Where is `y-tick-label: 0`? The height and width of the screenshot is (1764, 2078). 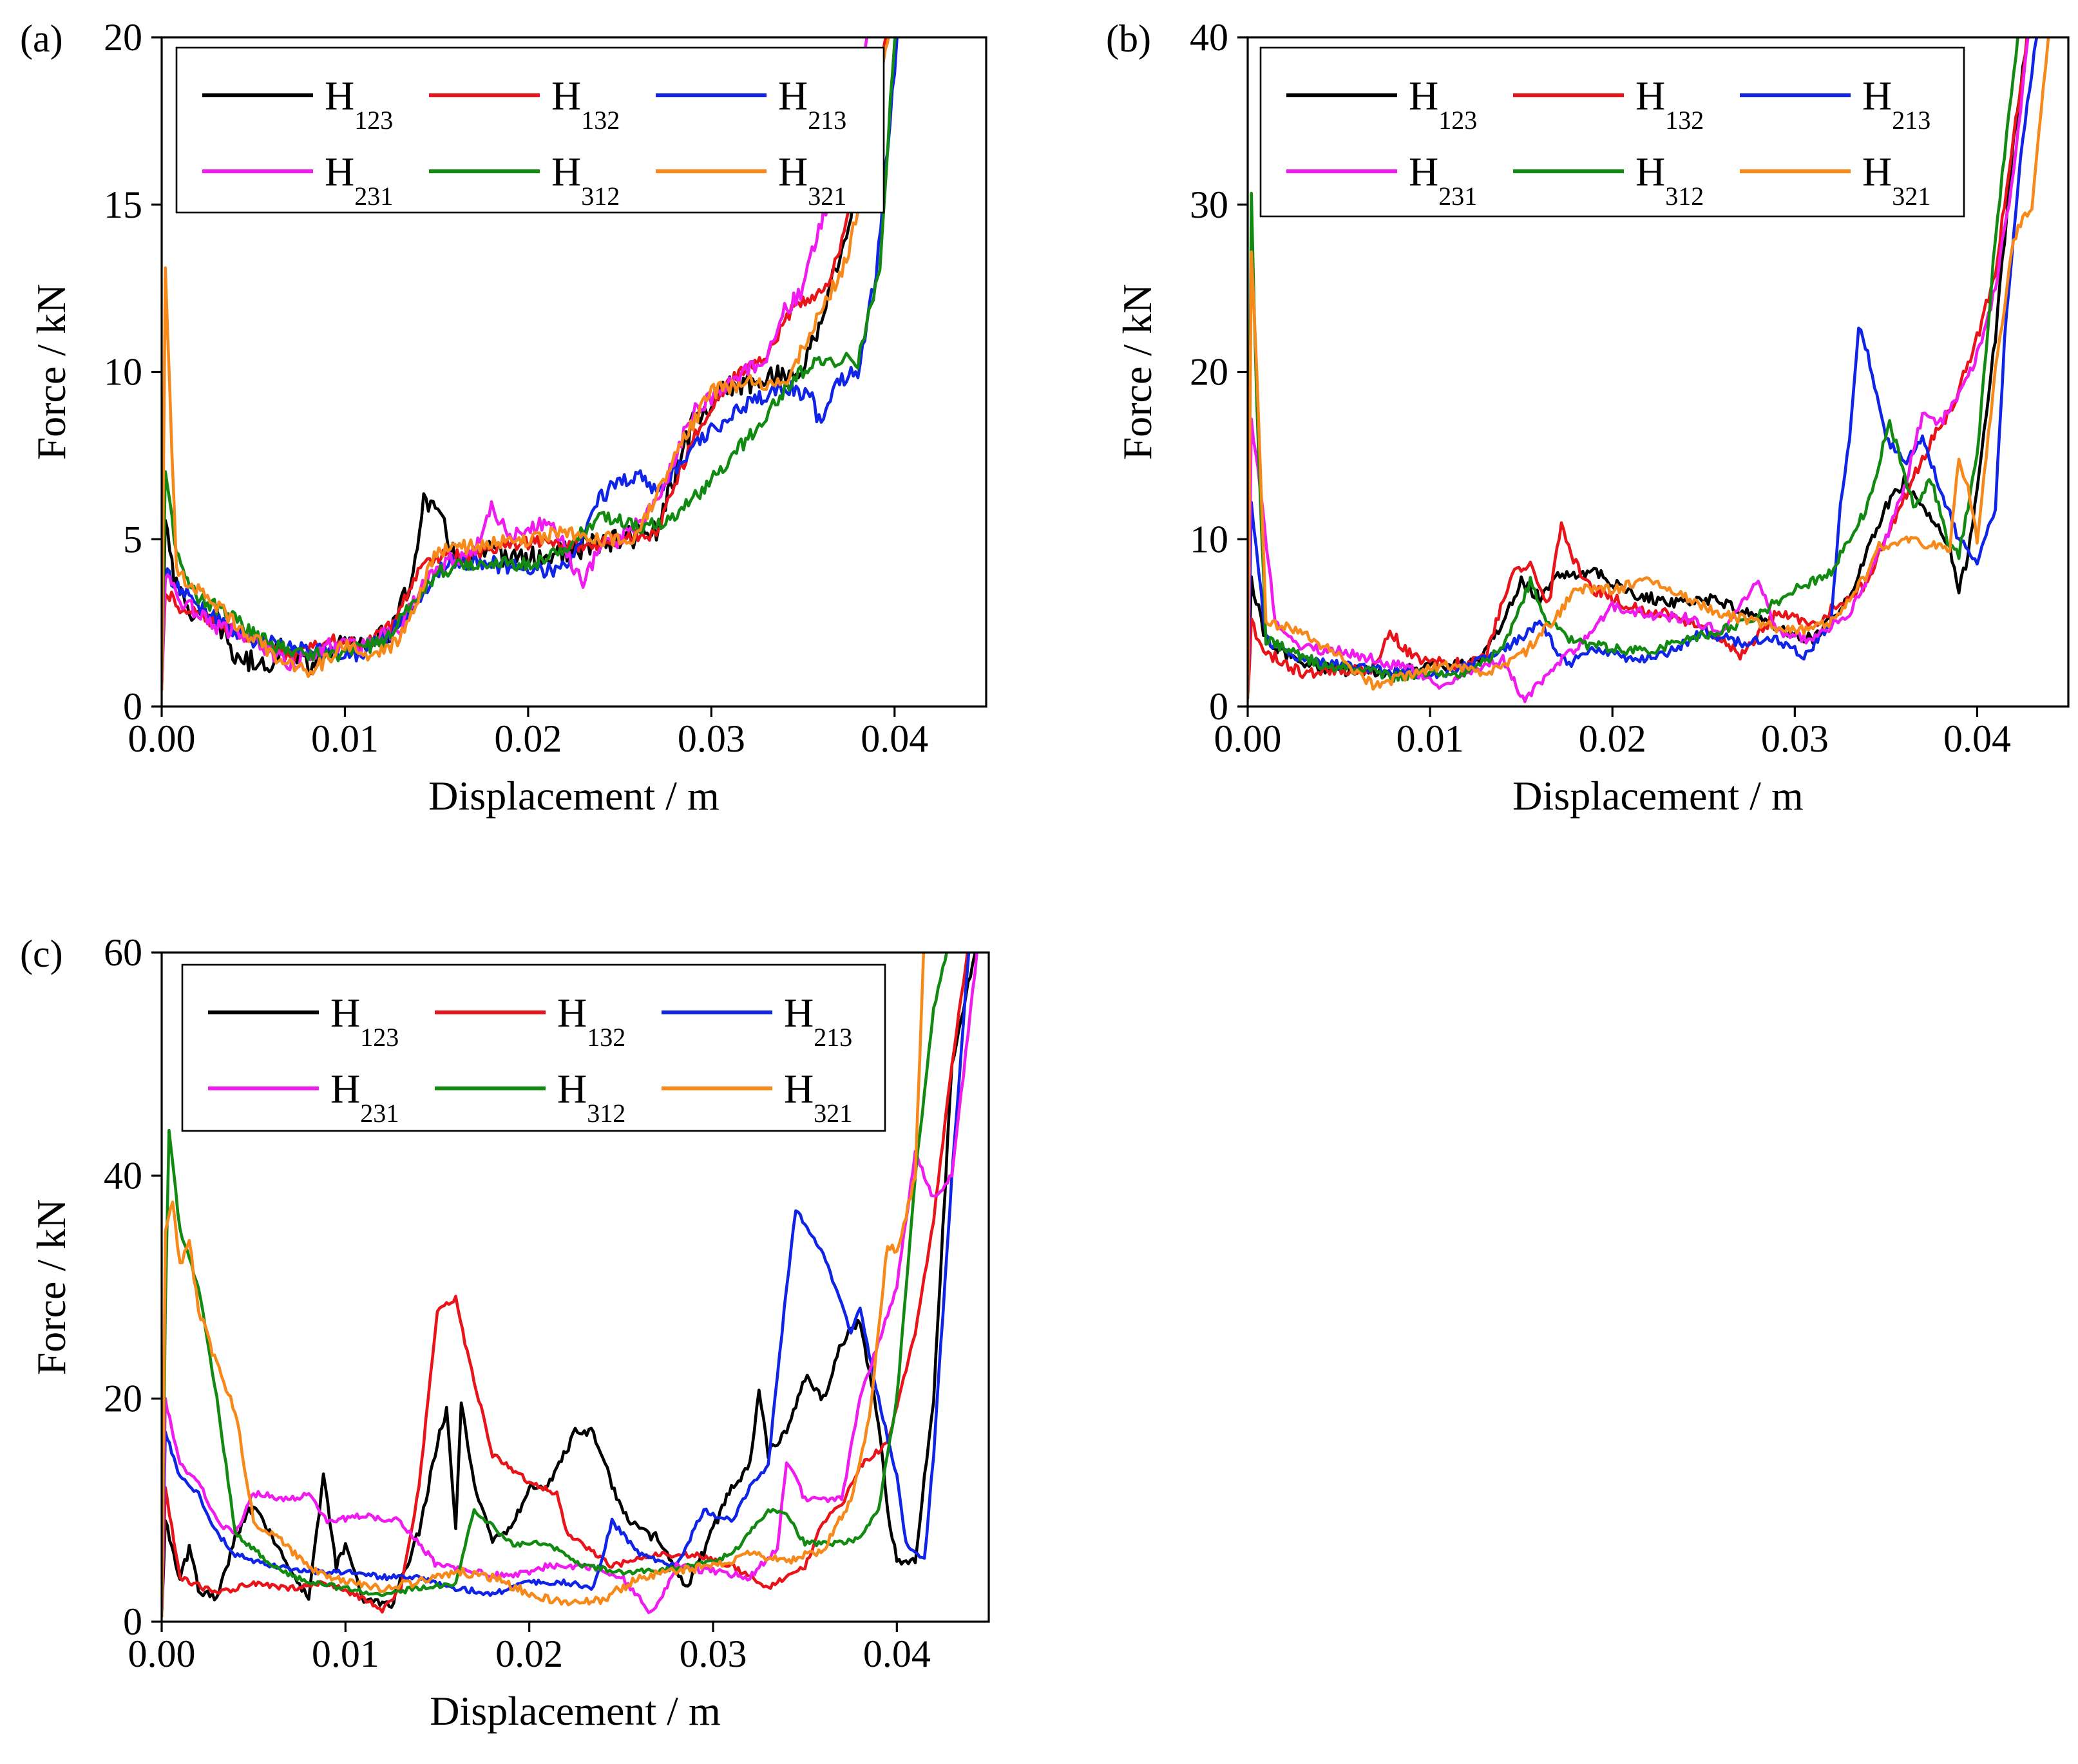
y-tick-label: 0 is located at coordinates (132, 706).